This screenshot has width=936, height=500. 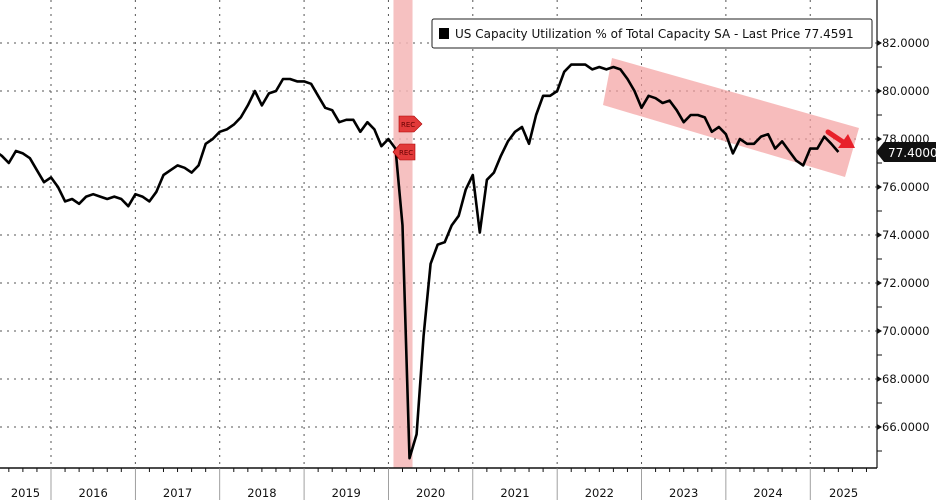 I want to click on y-tick-label: 82.0000, so click(x=906, y=43).